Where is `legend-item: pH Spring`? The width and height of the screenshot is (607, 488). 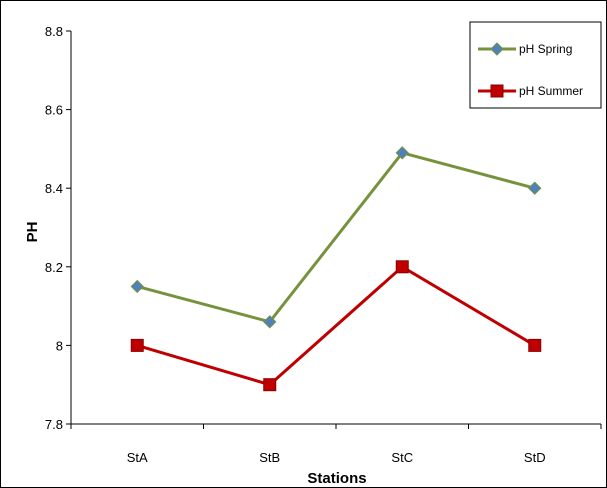
legend-item: pH Spring is located at coordinates (525, 49).